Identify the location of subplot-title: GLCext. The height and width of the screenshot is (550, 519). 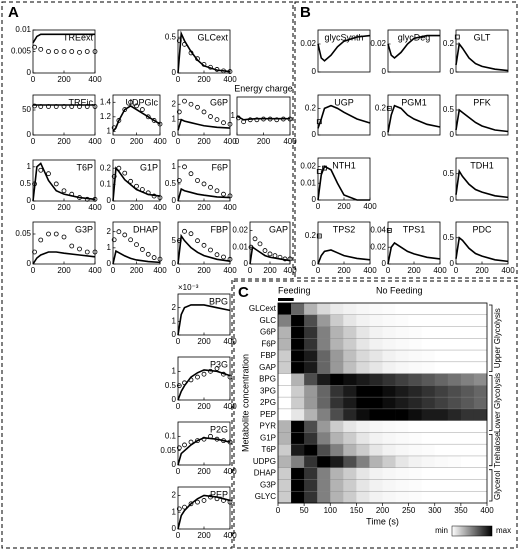
(212, 37).